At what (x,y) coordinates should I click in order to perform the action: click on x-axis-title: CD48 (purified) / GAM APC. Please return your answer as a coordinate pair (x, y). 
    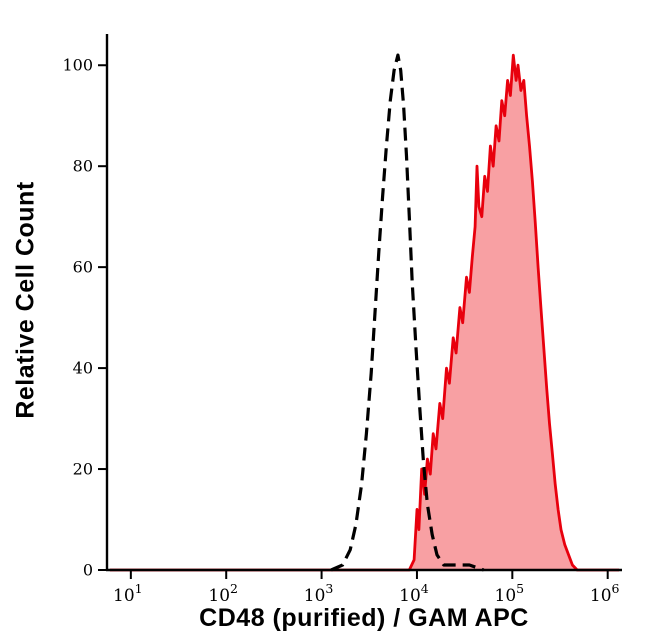
    Looking at the image, I should click on (364, 618).